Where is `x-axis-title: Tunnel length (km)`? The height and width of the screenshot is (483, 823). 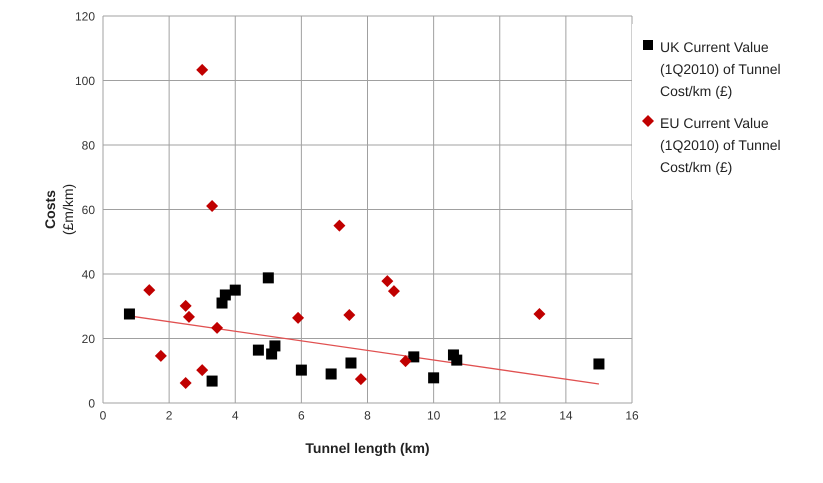
x-axis-title: Tunnel length (km) is located at coordinates (367, 448).